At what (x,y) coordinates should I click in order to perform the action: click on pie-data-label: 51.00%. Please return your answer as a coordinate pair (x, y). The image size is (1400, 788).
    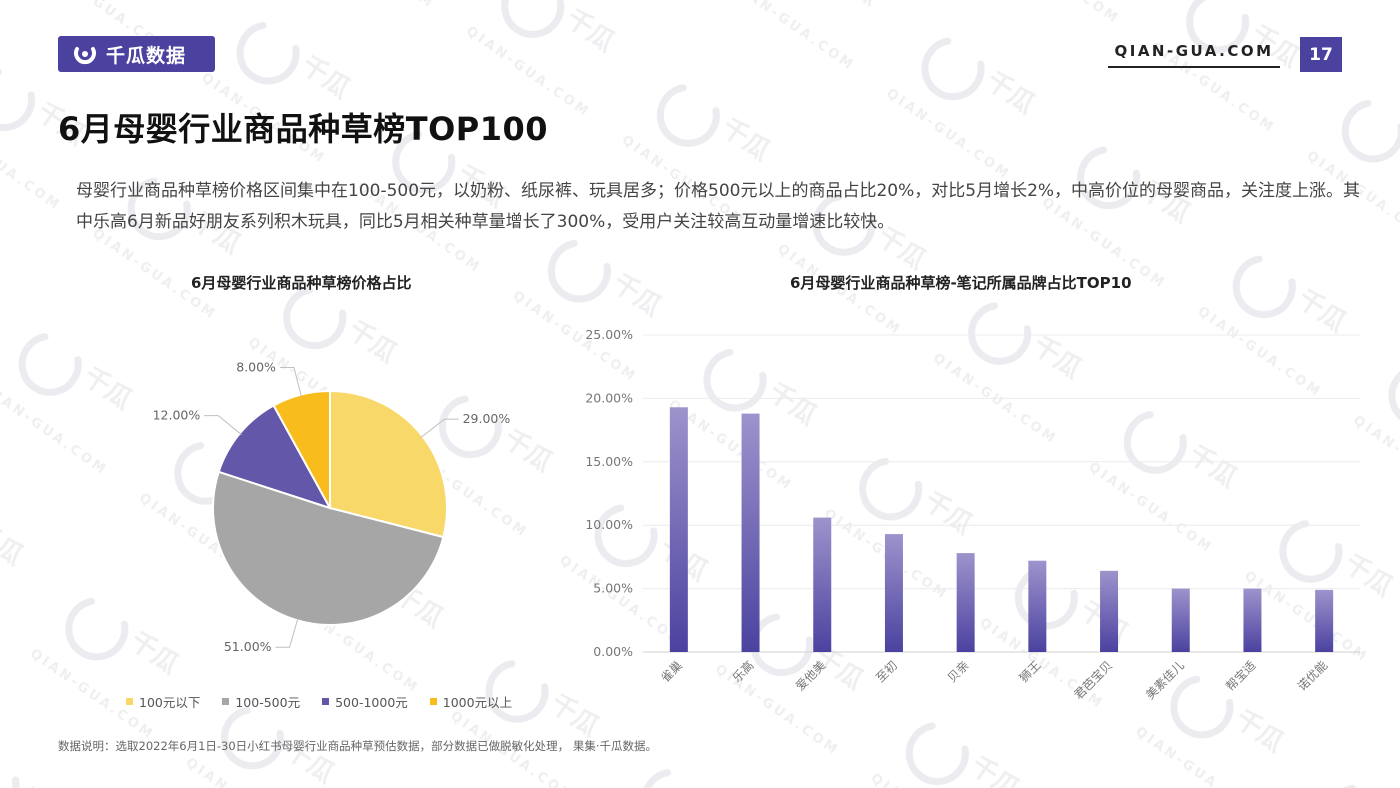
    Looking at the image, I should click on (248, 646).